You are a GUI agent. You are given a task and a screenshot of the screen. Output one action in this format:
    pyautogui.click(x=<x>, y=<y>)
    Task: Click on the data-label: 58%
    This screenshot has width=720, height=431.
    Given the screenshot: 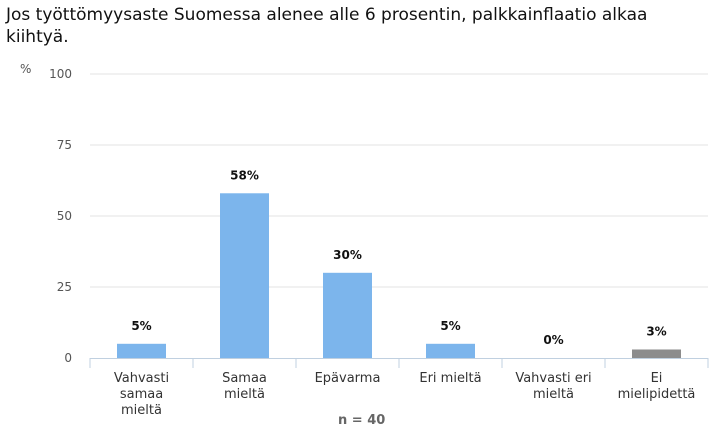 What is the action you would take?
    pyautogui.click(x=244, y=175)
    